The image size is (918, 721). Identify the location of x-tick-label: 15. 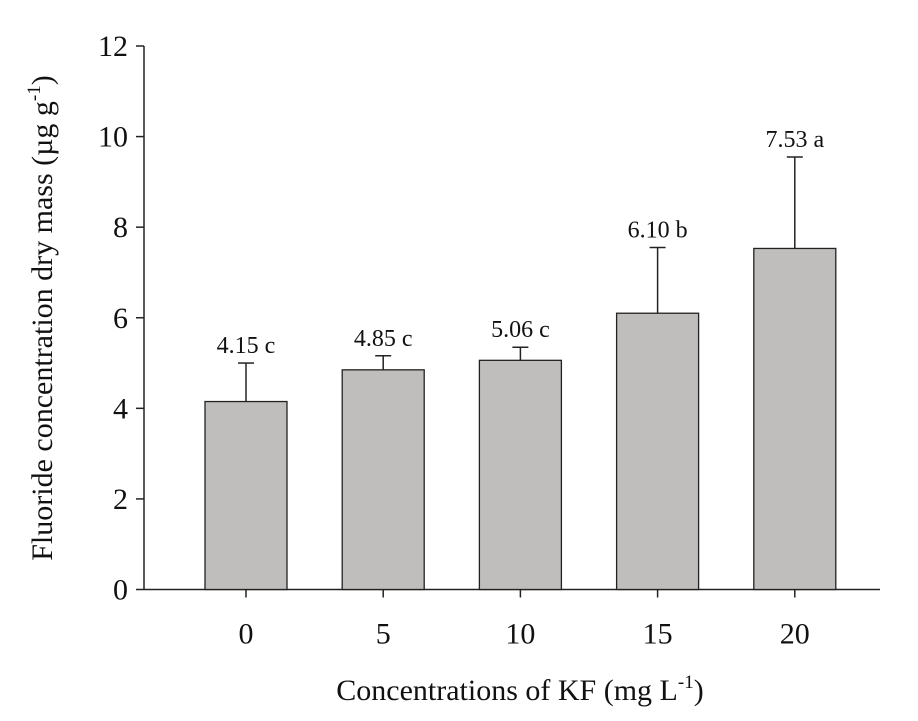
(658, 634).